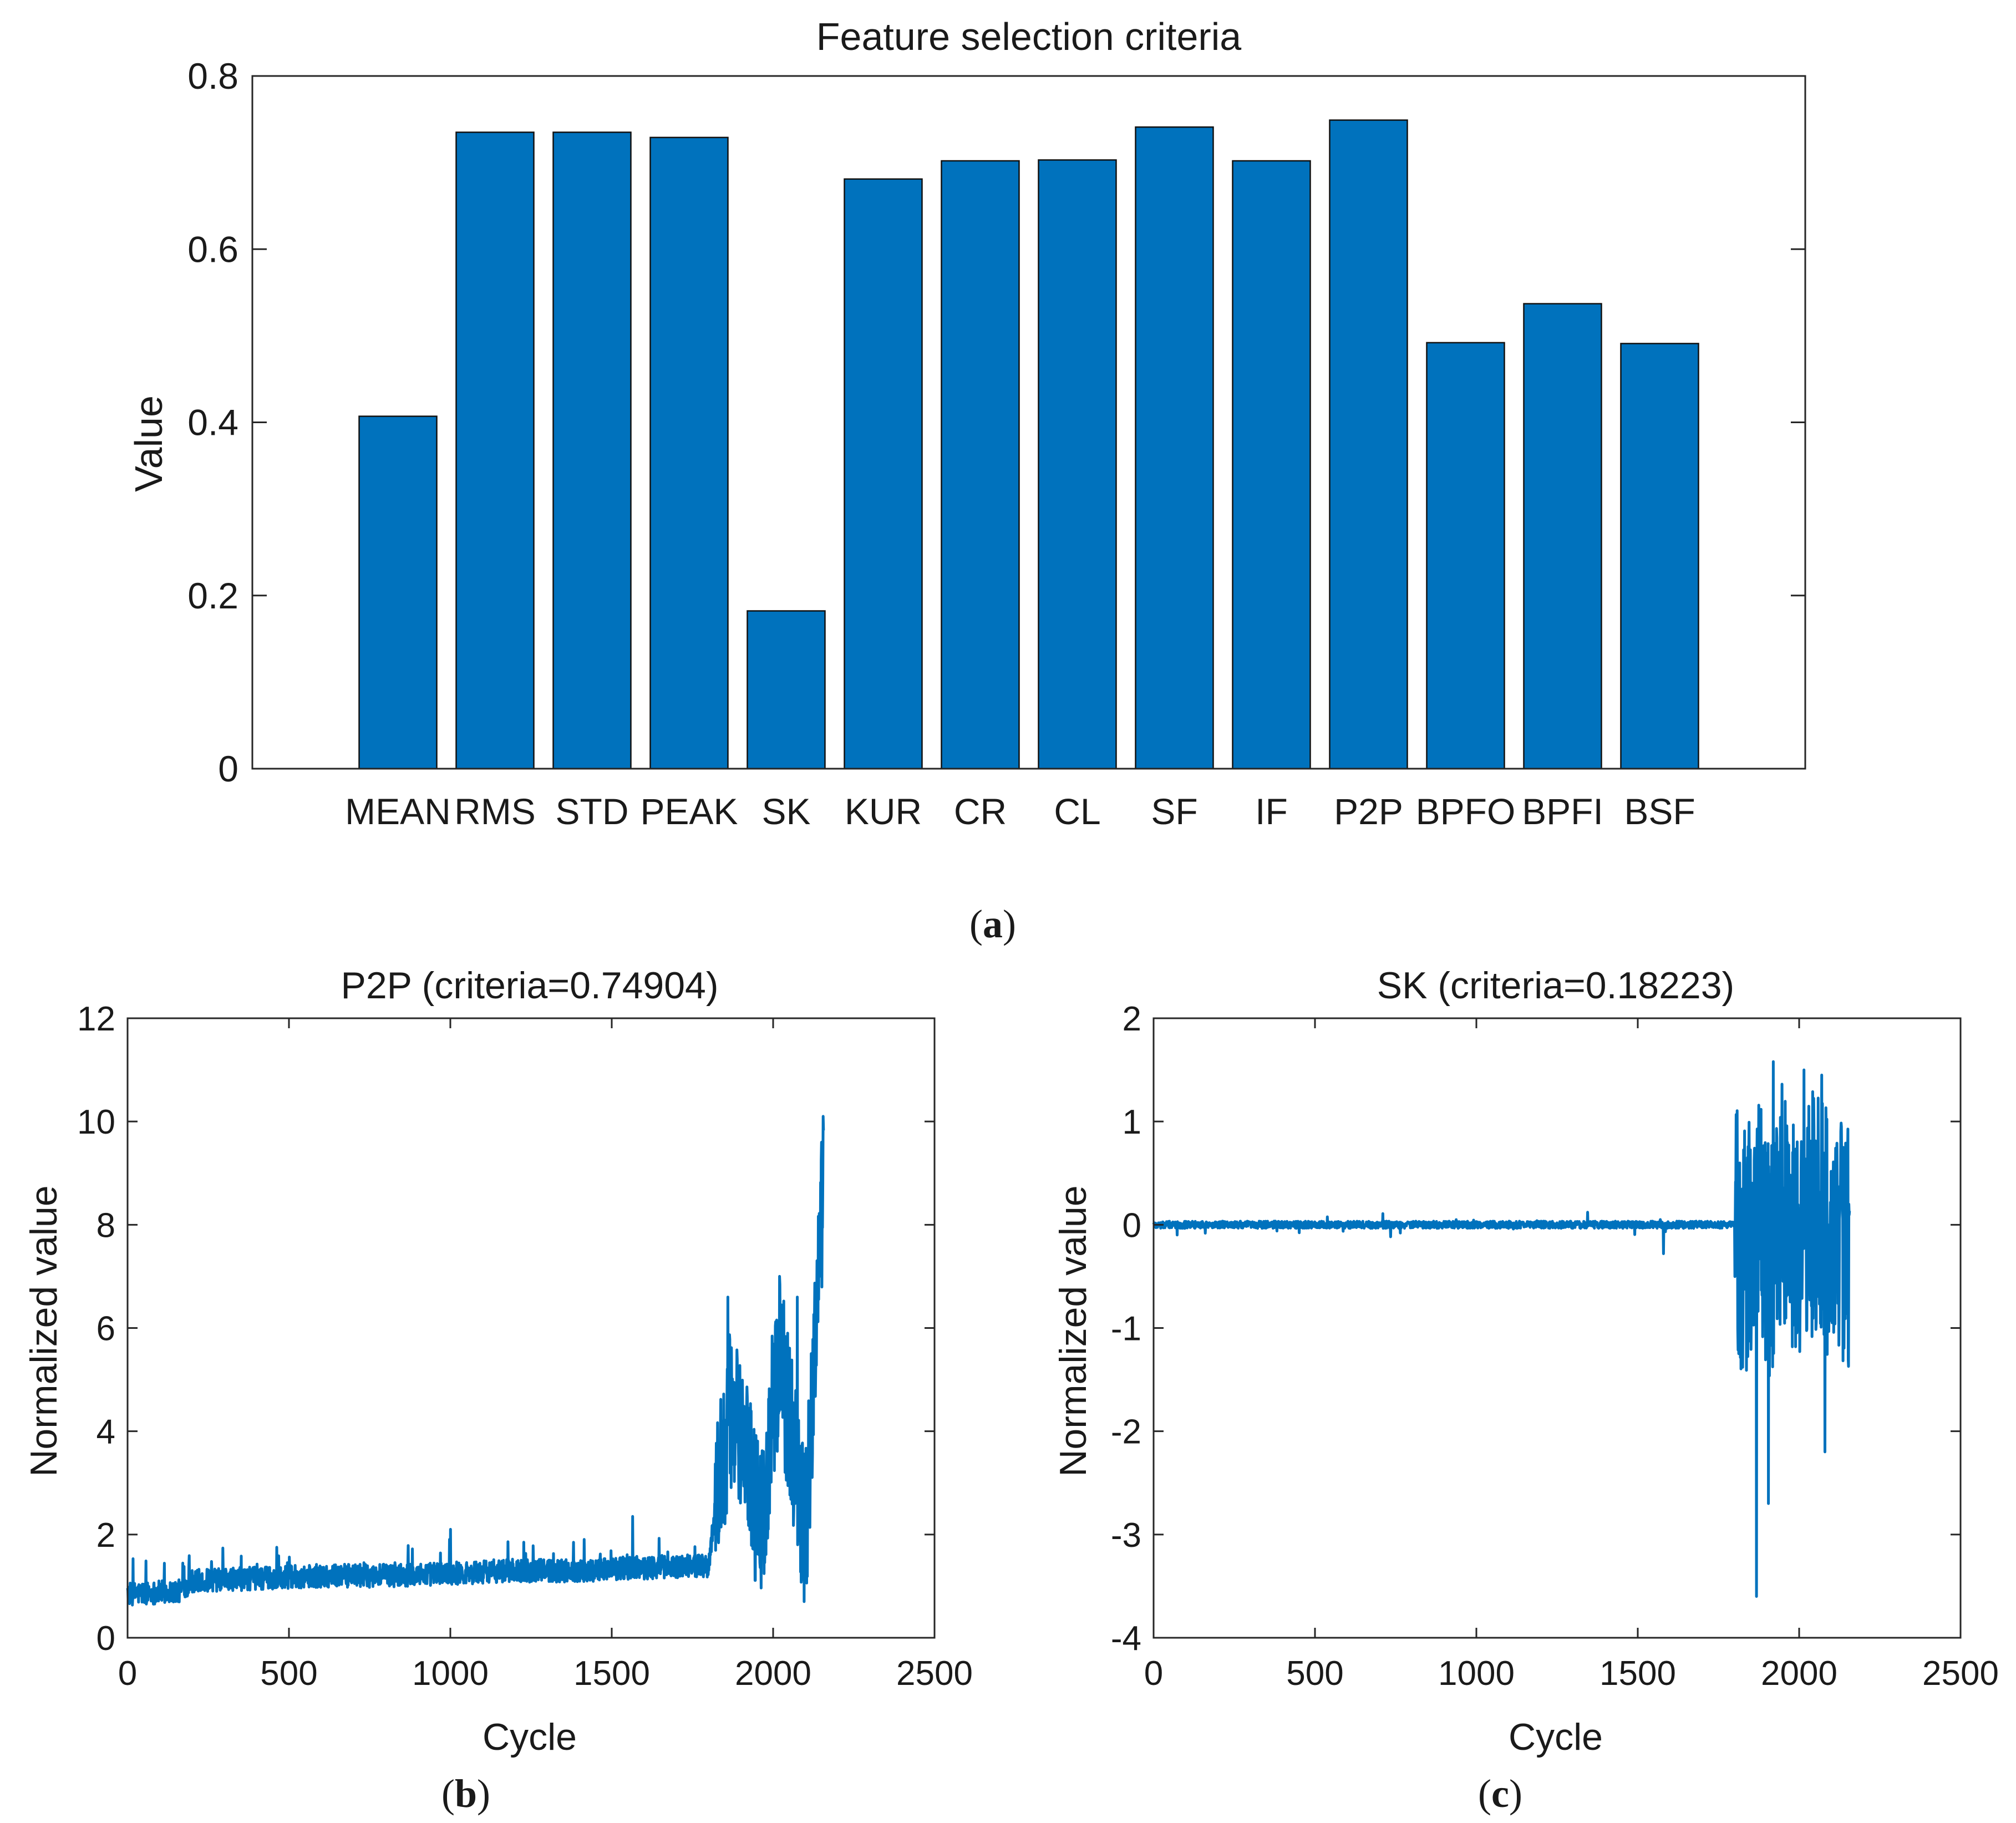 The height and width of the screenshot is (1823, 2016). I want to click on y-tick-label: 0.4, so click(212, 422).